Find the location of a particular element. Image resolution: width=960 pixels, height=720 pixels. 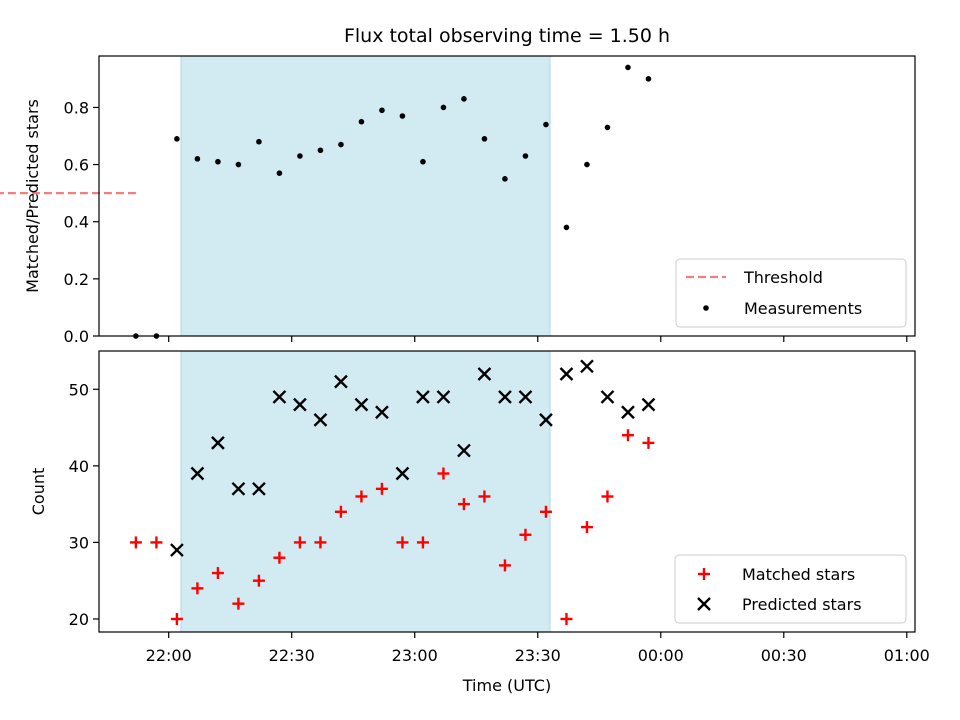

ratio-legend: Threshold Measurements is located at coordinates (791, 293).